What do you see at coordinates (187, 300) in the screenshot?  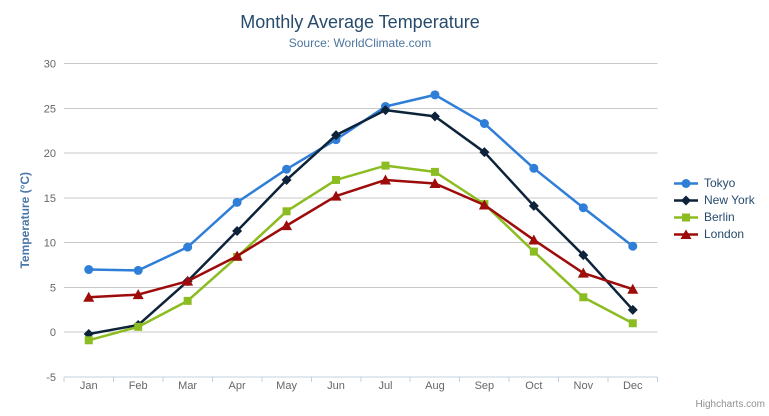 I see `data-point-berlin-Mar` at bounding box center [187, 300].